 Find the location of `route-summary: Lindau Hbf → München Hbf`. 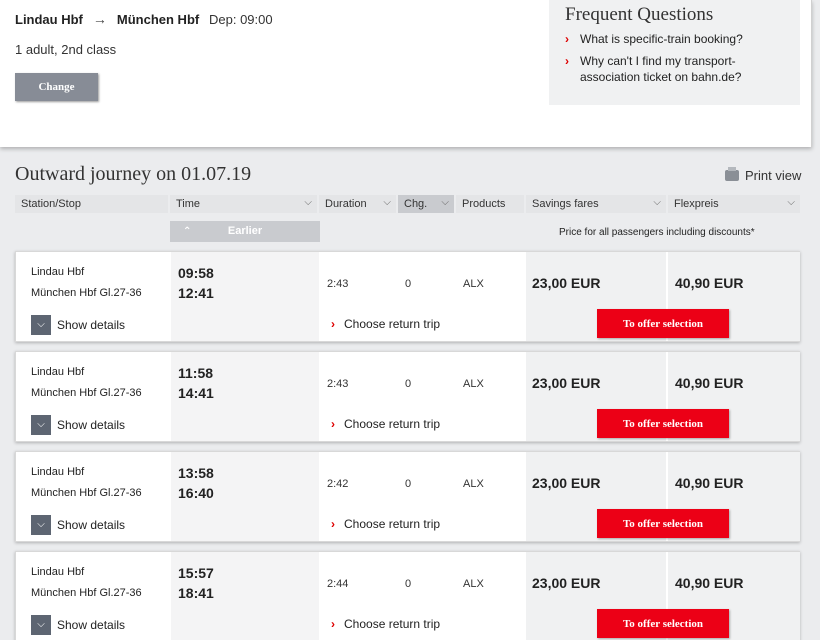

route-summary: Lindau Hbf → München Hbf is located at coordinates (107, 19).